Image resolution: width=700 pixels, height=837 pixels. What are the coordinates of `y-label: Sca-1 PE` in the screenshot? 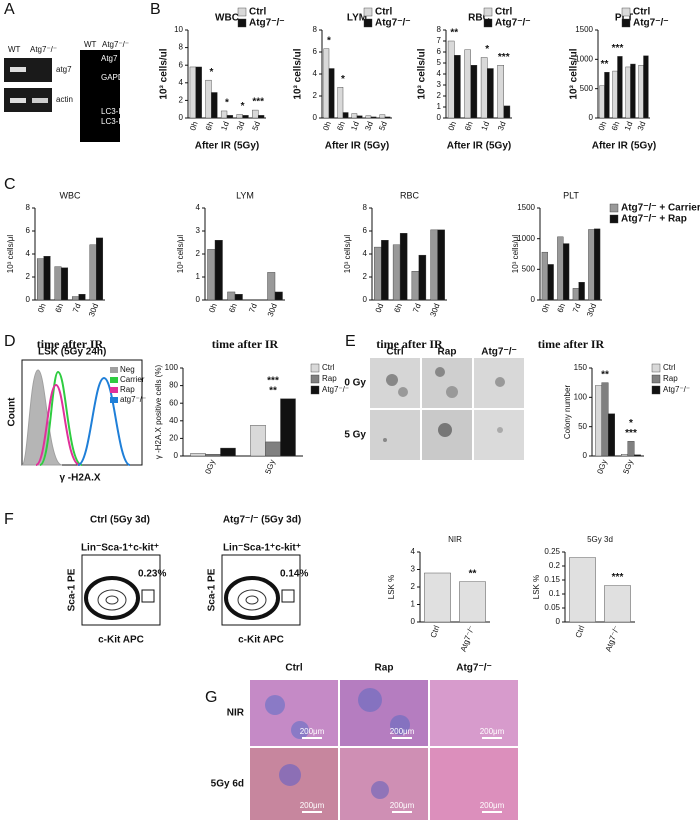 It's located at (72, 589).